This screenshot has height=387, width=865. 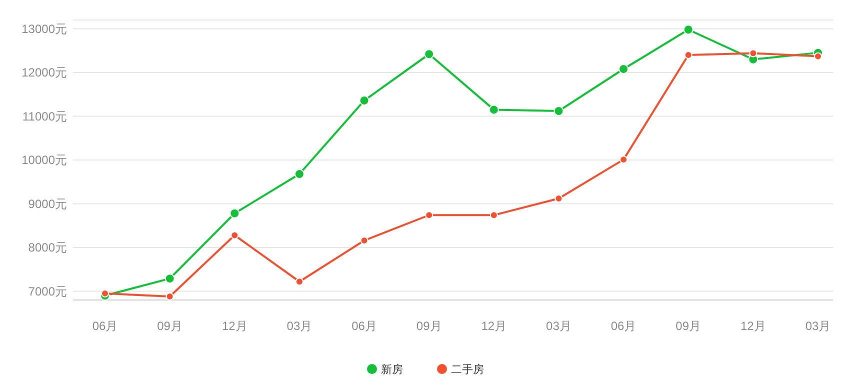 What do you see at coordinates (47, 203) in the screenshot?
I see `y-tick-label: 9000元` at bounding box center [47, 203].